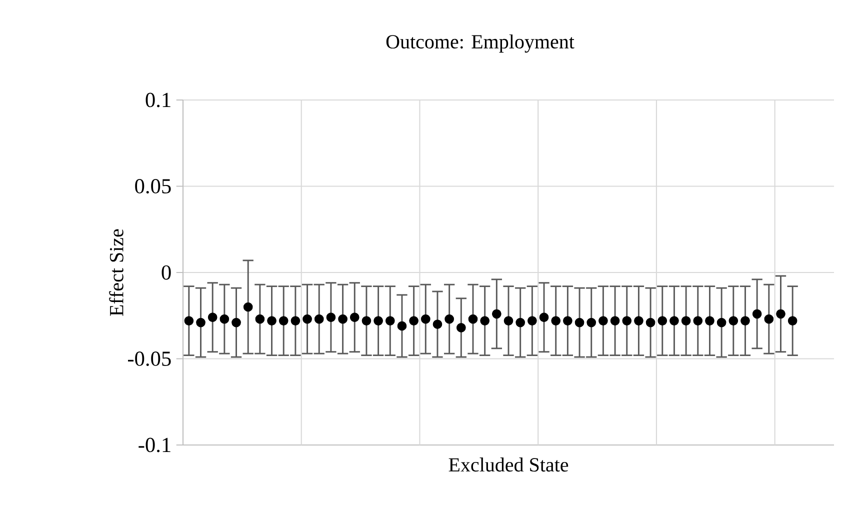 The width and height of the screenshot is (863, 519). What do you see at coordinates (153, 186) in the screenshot?
I see `y-tick-label: 0.05` at bounding box center [153, 186].